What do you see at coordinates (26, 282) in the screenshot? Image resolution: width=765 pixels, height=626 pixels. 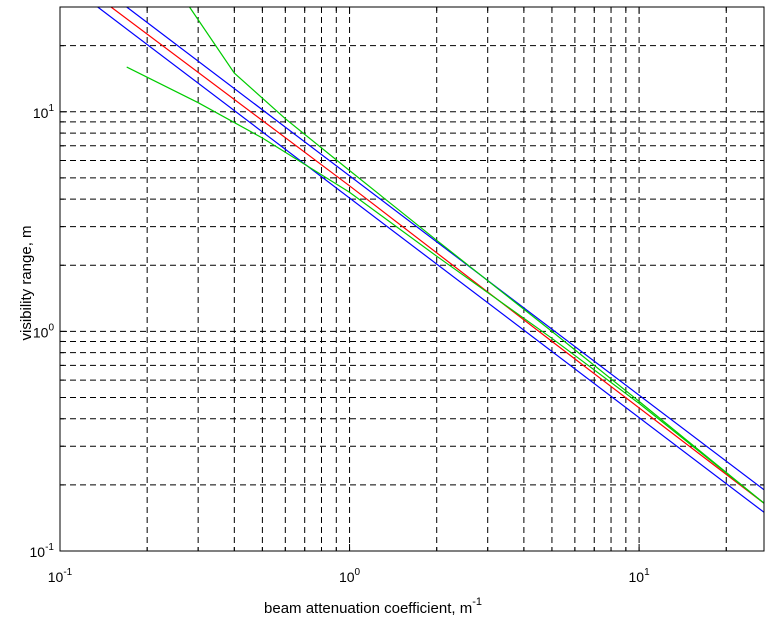 I see `y-axis-label: visibility range, m` at bounding box center [26, 282].